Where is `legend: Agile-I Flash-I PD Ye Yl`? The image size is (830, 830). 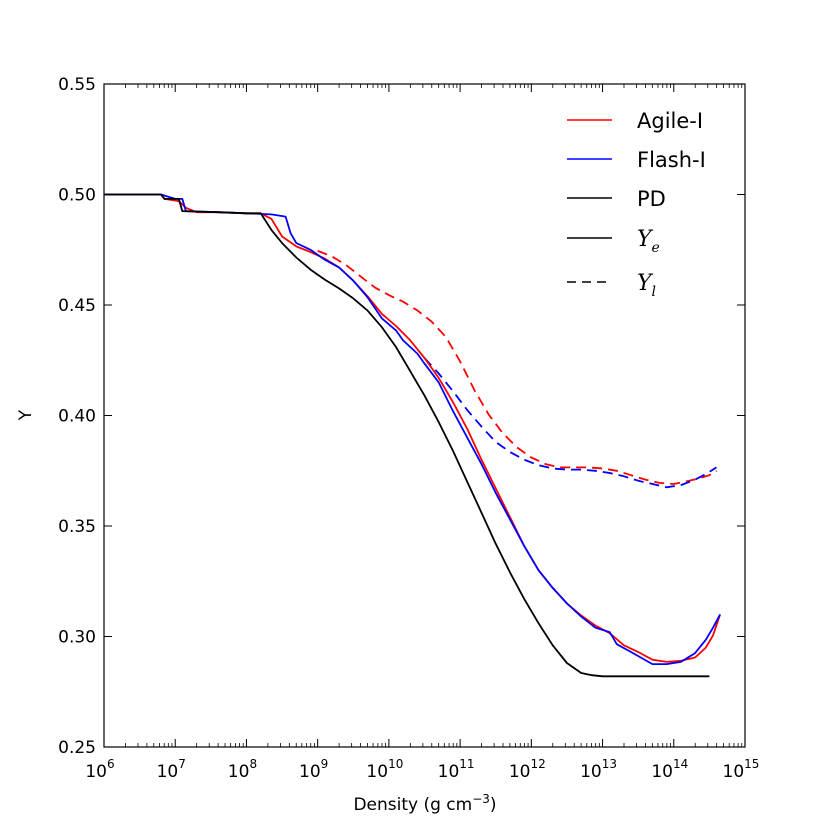 legend: Agile-I Flash-I PD Ye Yl is located at coordinates (636, 204).